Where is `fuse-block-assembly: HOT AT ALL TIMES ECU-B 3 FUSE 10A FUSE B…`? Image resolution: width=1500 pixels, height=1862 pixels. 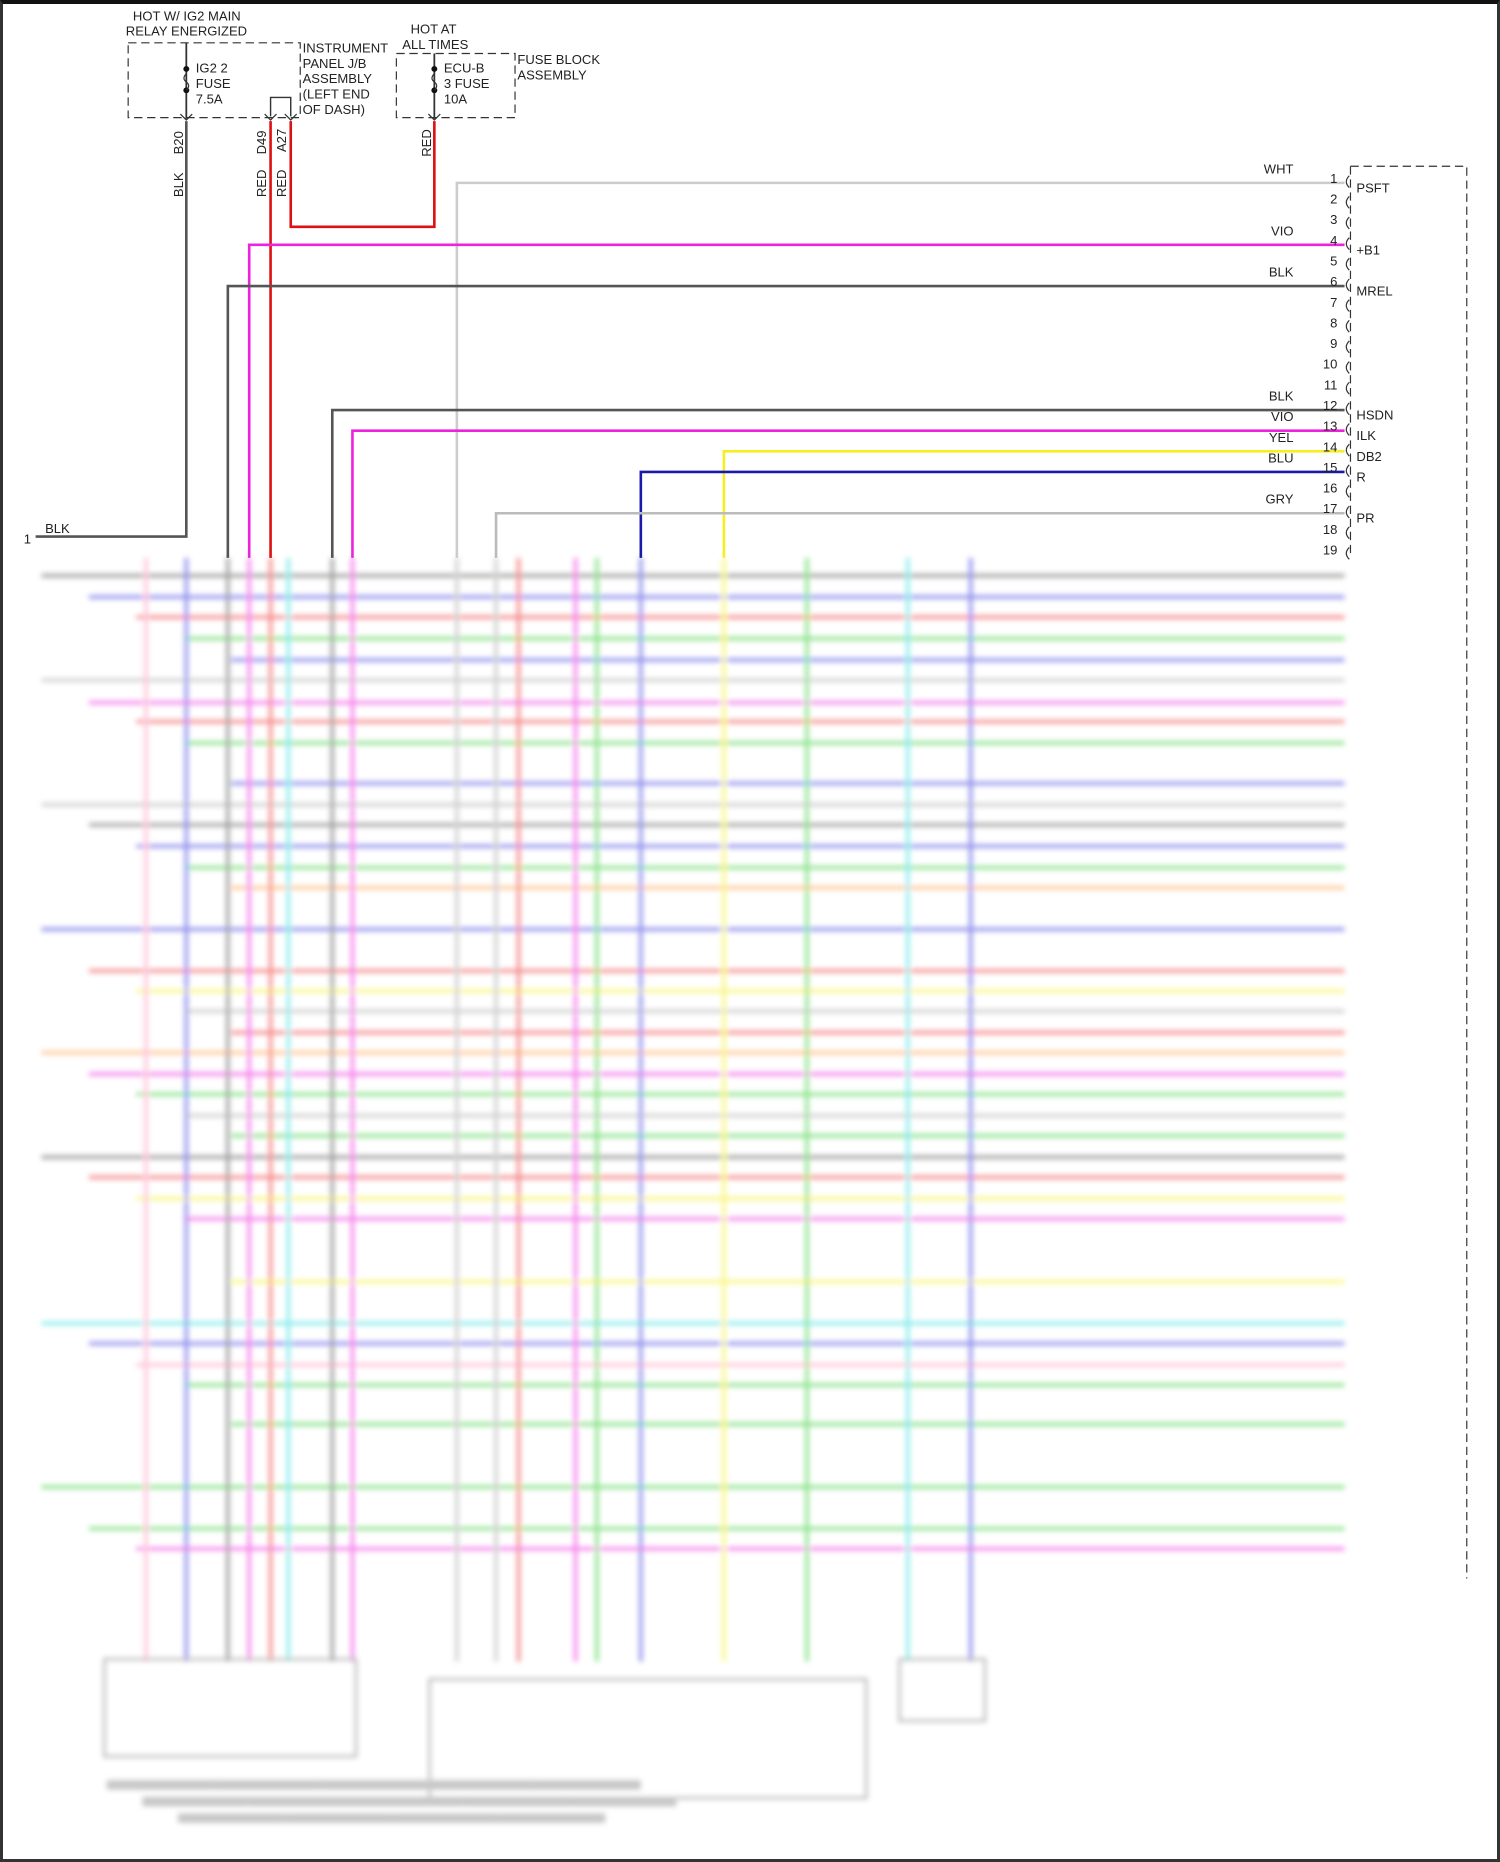 fuse-block-assembly: HOT AT ALL TIMES ECU-B 3 FUSE 10A FUSE B… is located at coordinates (497, 89).